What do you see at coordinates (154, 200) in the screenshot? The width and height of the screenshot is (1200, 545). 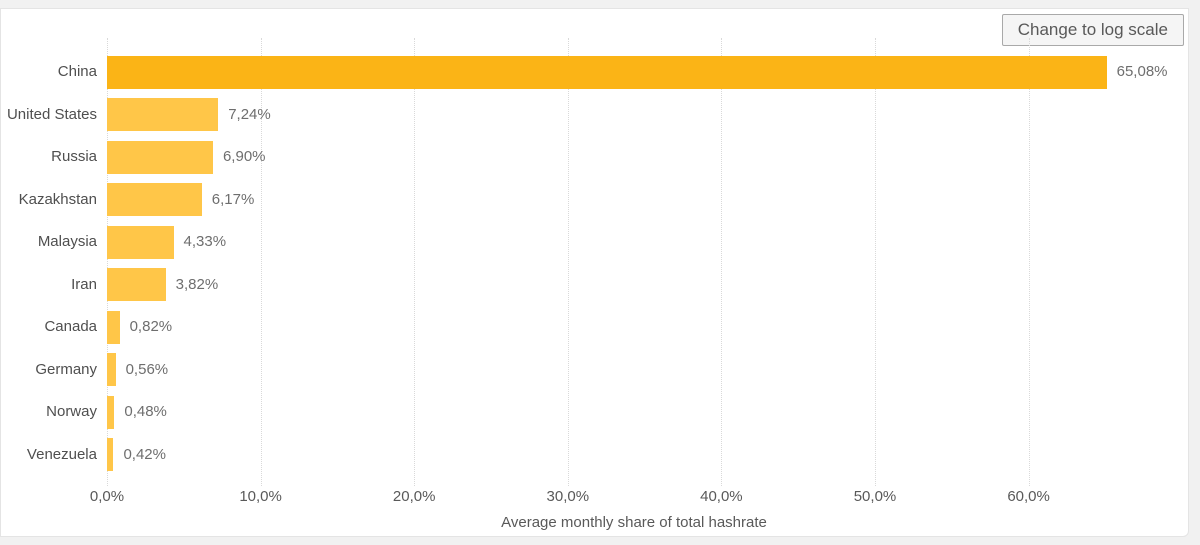 I see `bar-kazakhstan` at bounding box center [154, 200].